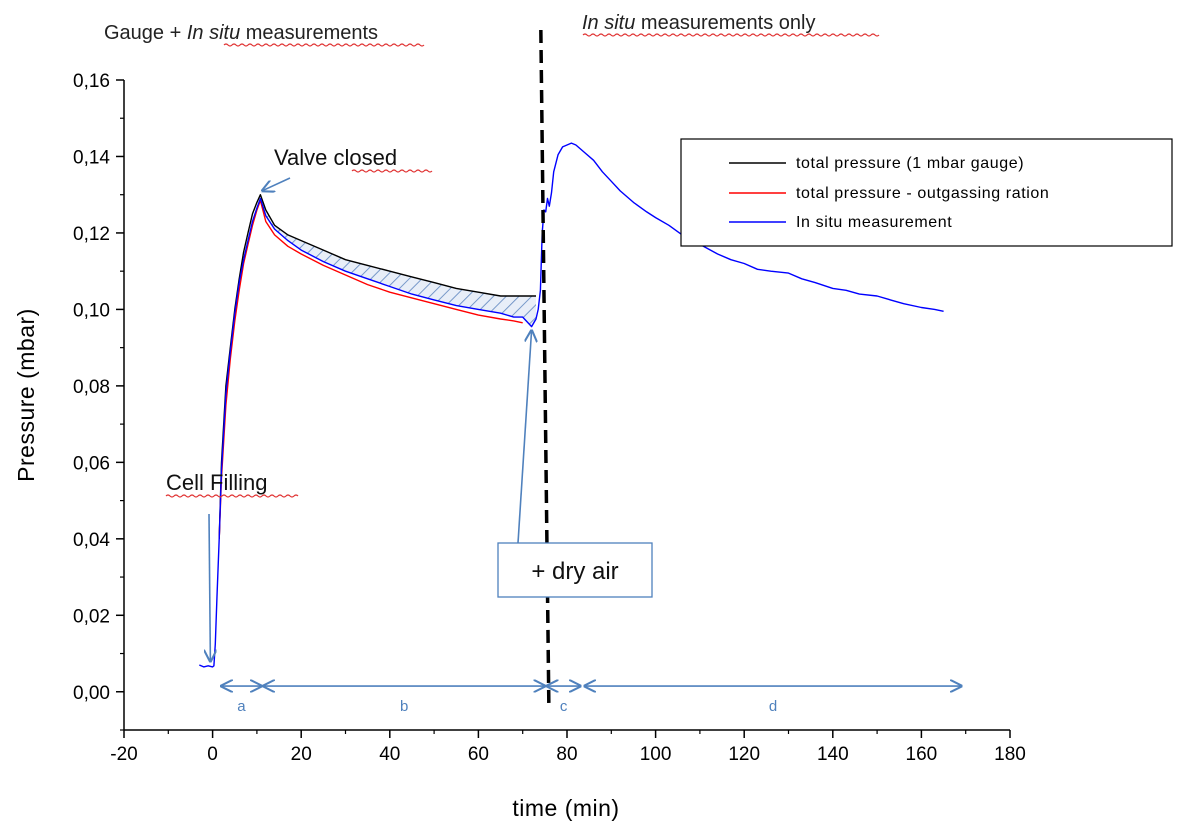  I want to click on x-tick-label: 140, so click(833, 754).